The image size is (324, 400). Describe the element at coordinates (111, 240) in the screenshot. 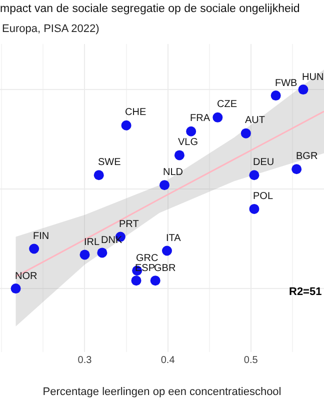

I see `annotation: DNK` at that location.